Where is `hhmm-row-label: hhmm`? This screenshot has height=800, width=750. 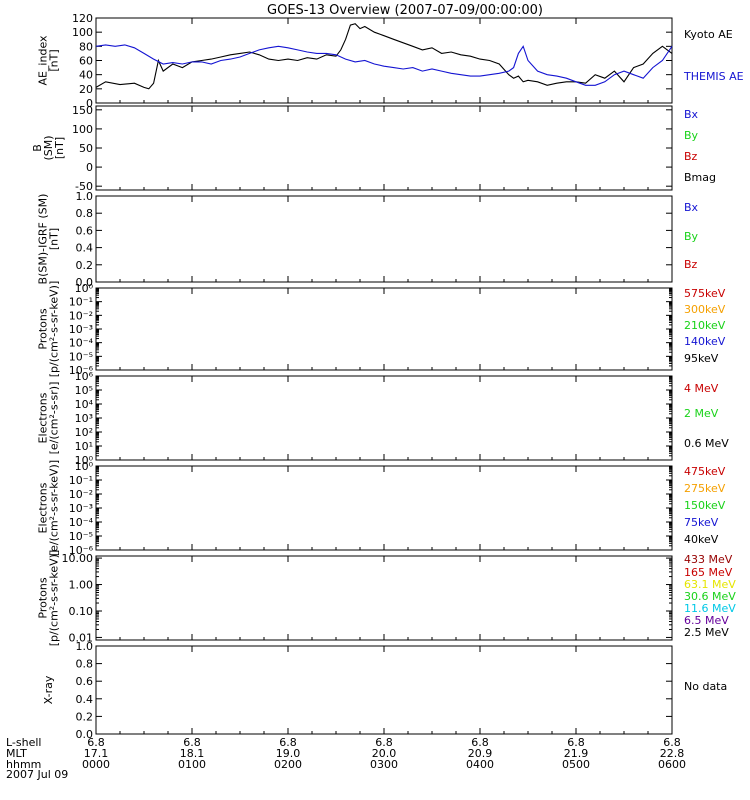 hhmm-row-label: hhmm is located at coordinates (23, 764).